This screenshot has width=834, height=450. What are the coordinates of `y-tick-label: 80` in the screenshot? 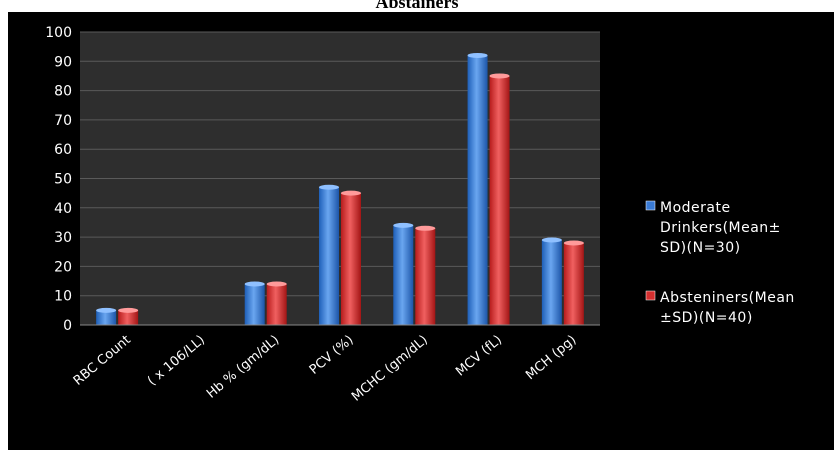 It's located at (63, 92).